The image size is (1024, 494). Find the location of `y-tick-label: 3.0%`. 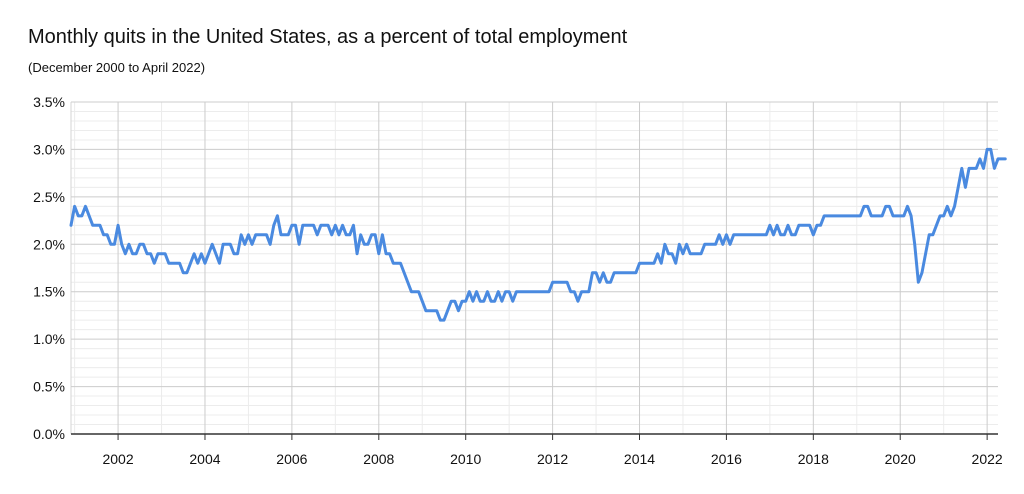

y-tick-label: 3.0% is located at coordinates (49, 149).